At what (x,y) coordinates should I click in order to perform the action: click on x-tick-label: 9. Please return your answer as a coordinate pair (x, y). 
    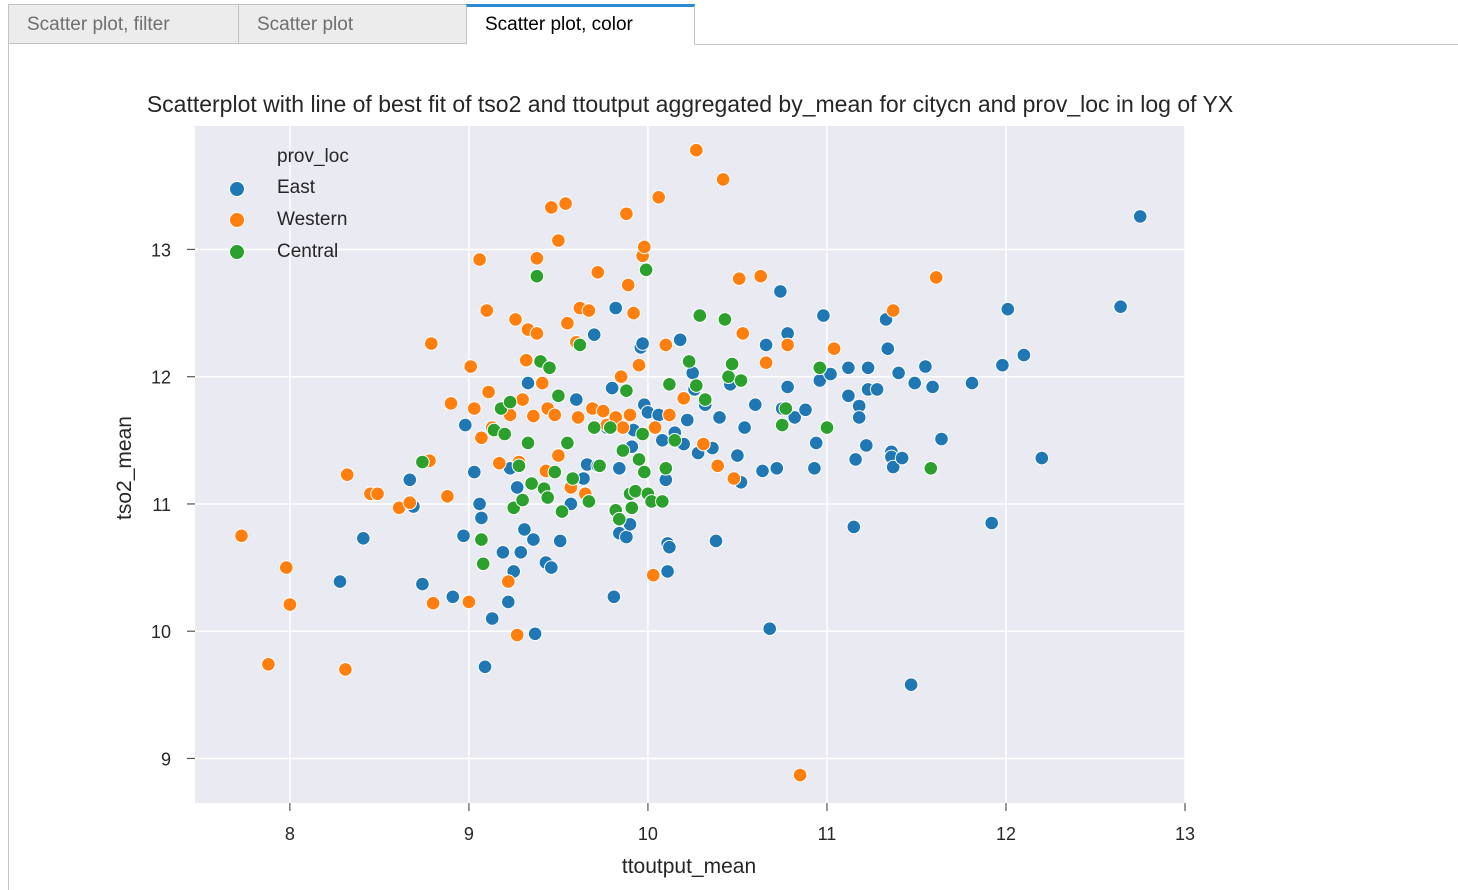
    Looking at the image, I should click on (469, 834).